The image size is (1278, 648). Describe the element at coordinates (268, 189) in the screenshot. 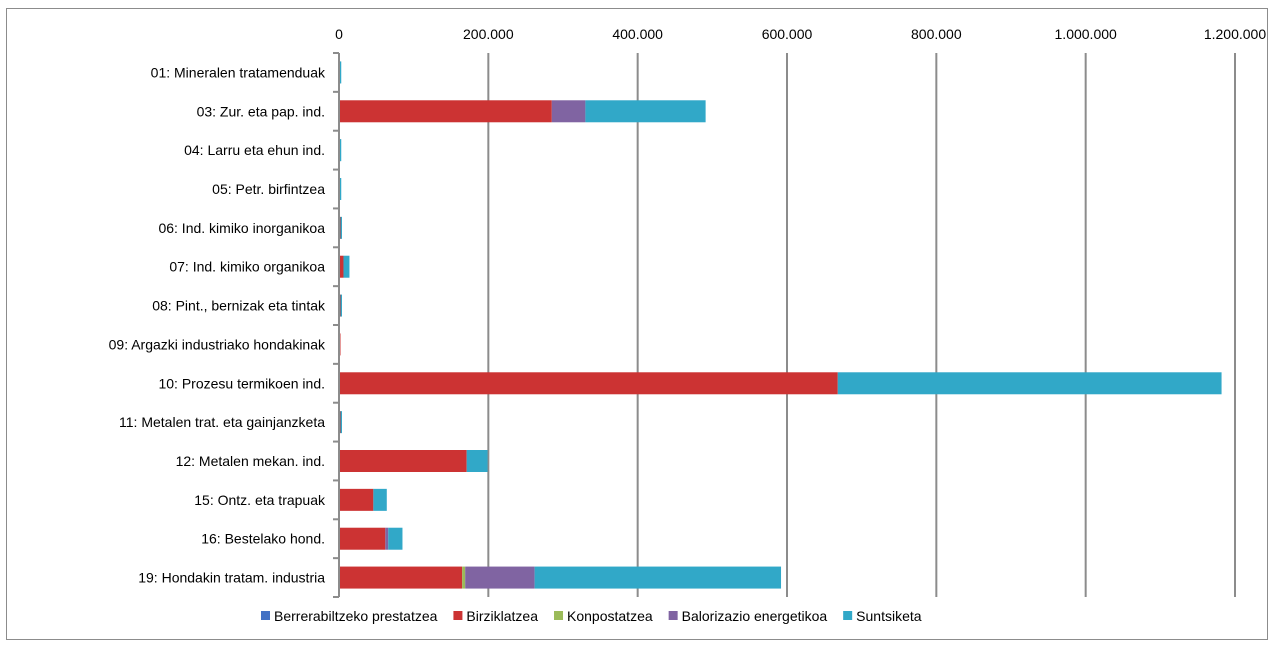

I see `category-label: 05: Petr. birfintzea` at that location.